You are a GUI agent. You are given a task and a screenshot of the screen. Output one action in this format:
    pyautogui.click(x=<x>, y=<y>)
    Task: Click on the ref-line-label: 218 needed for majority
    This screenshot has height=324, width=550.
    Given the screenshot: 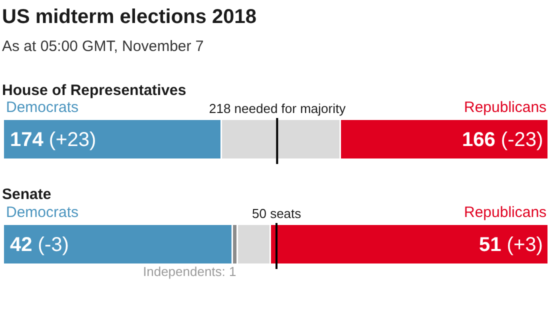 What is the action you would take?
    pyautogui.click(x=277, y=108)
    